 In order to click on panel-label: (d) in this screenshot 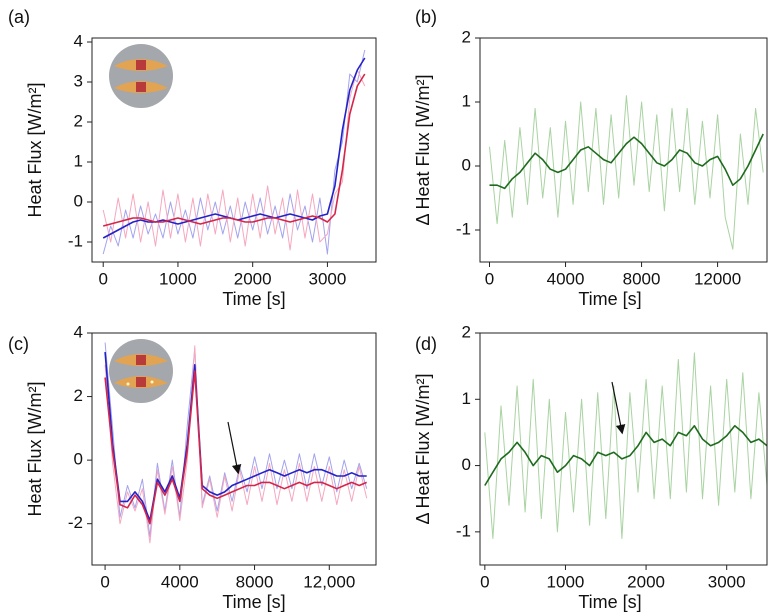, I will do `click(426, 344)`.